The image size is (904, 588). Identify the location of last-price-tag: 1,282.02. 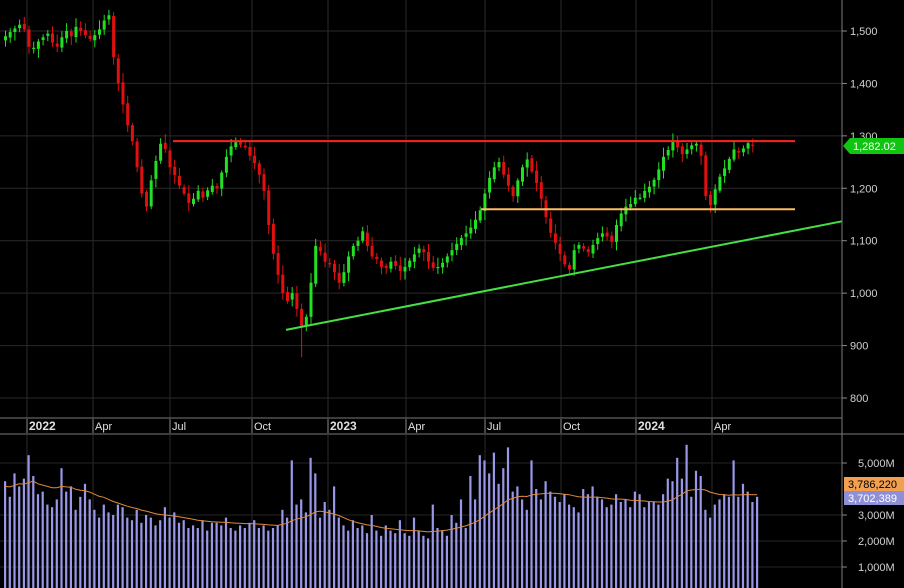
(873, 146).